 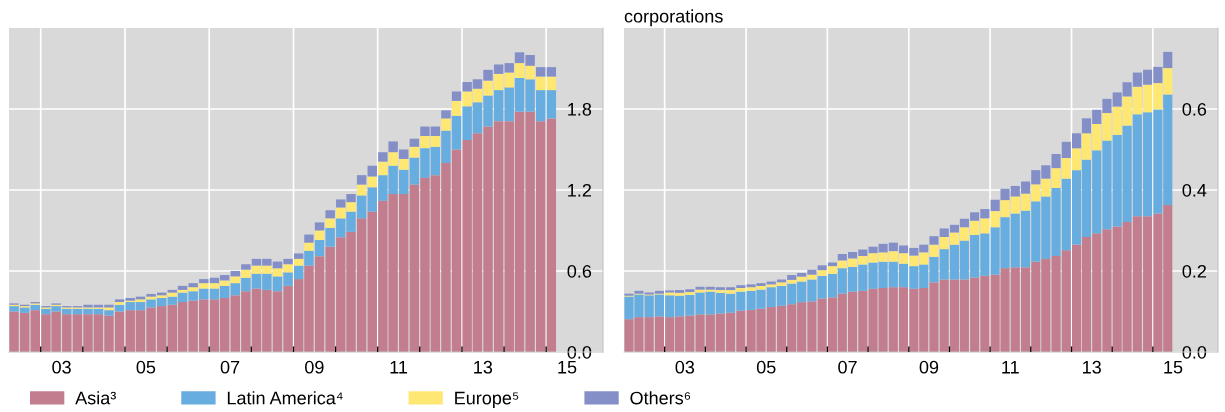 I want to click on legend-label: Europe⁵, so click(x=487, y=399).